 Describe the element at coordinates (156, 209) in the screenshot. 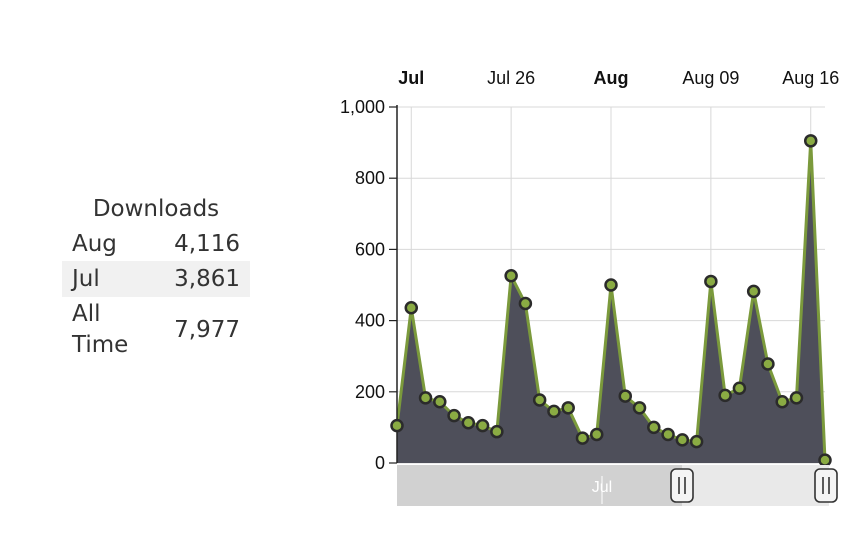

I see `downloads-caption: Downloads` at that location.